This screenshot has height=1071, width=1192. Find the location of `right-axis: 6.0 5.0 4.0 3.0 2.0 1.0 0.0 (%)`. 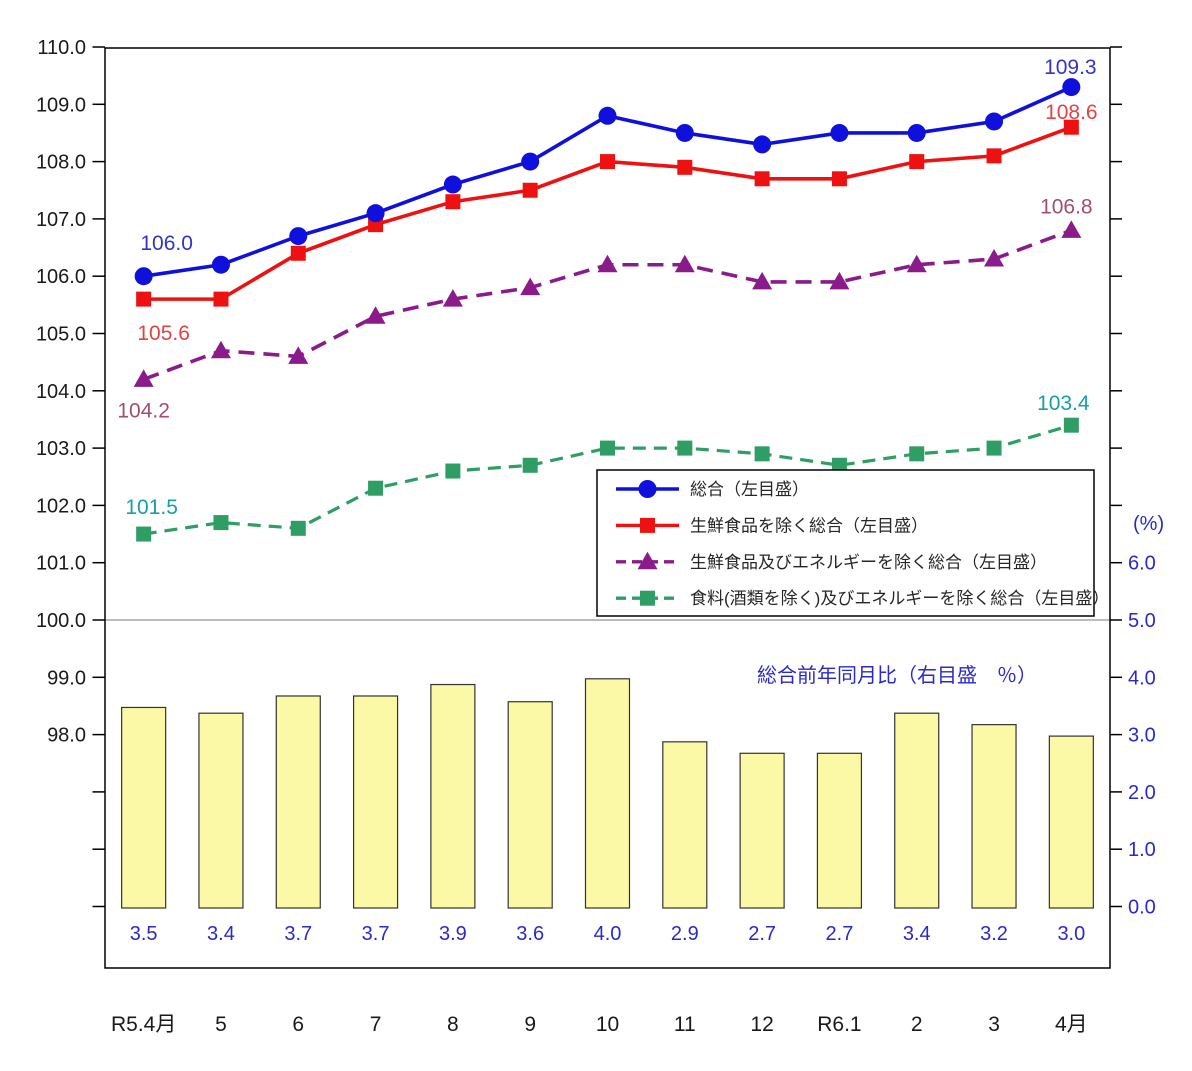

right-axis: 6.0 5.0 4.0 3.0 2.0 1.0 0.0 (%) is located at coordinates (1137, 482).